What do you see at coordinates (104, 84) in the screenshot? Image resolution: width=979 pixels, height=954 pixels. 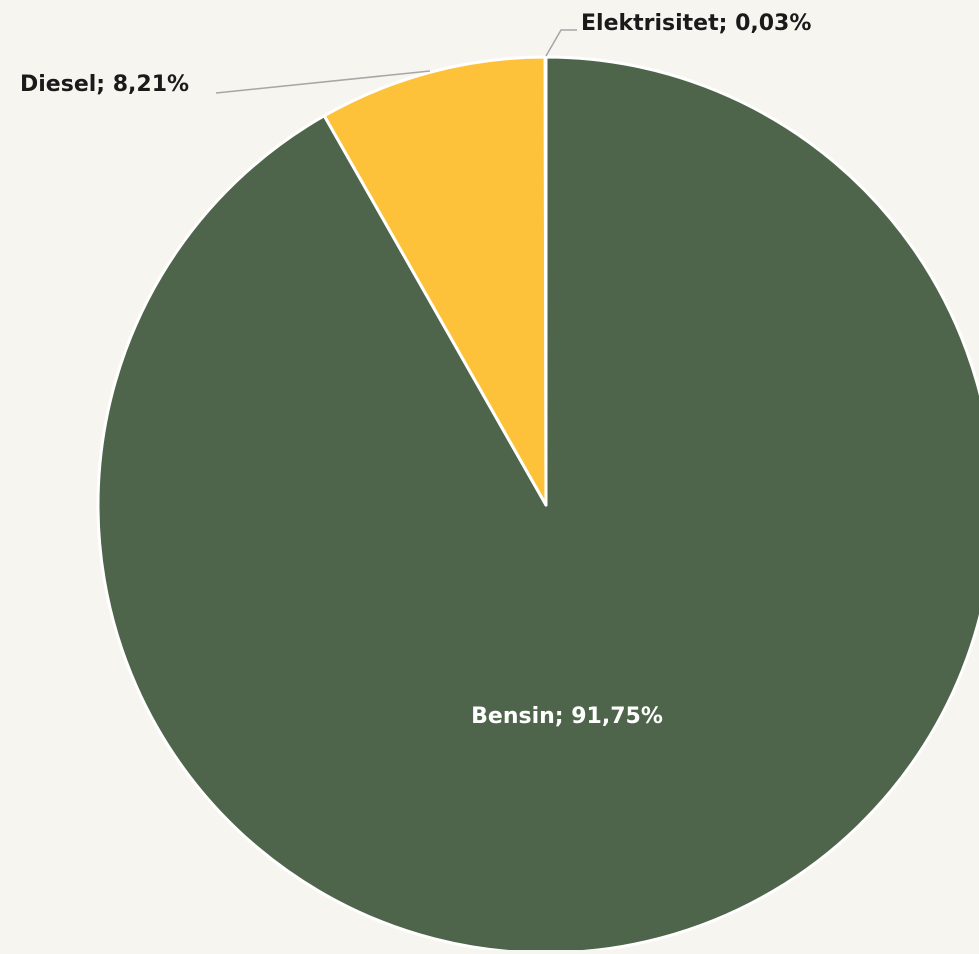 I see `data-label-diesel: Diesel; 8,21%` at bounding box center [104, 84].